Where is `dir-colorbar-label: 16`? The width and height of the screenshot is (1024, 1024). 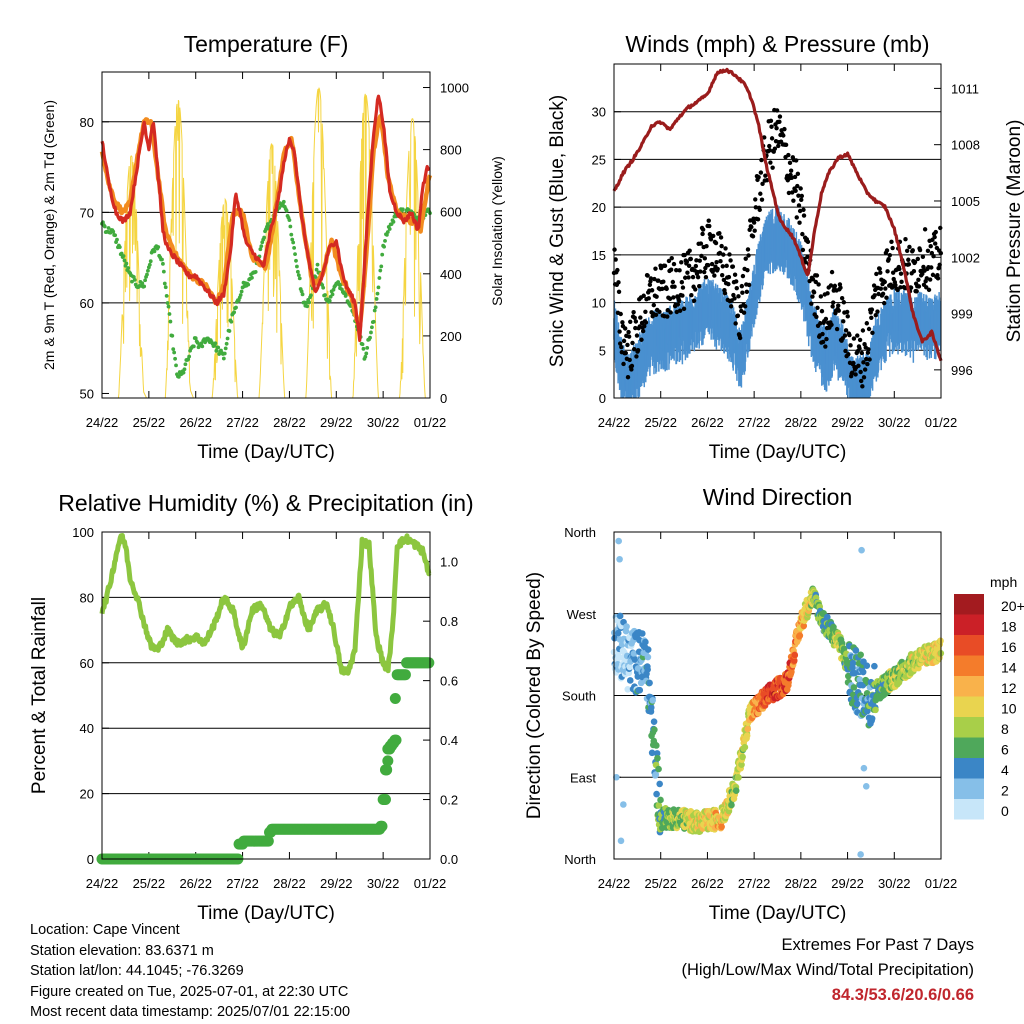
dir-colorbar-label: 16 is located at coordinates (1009, 647).